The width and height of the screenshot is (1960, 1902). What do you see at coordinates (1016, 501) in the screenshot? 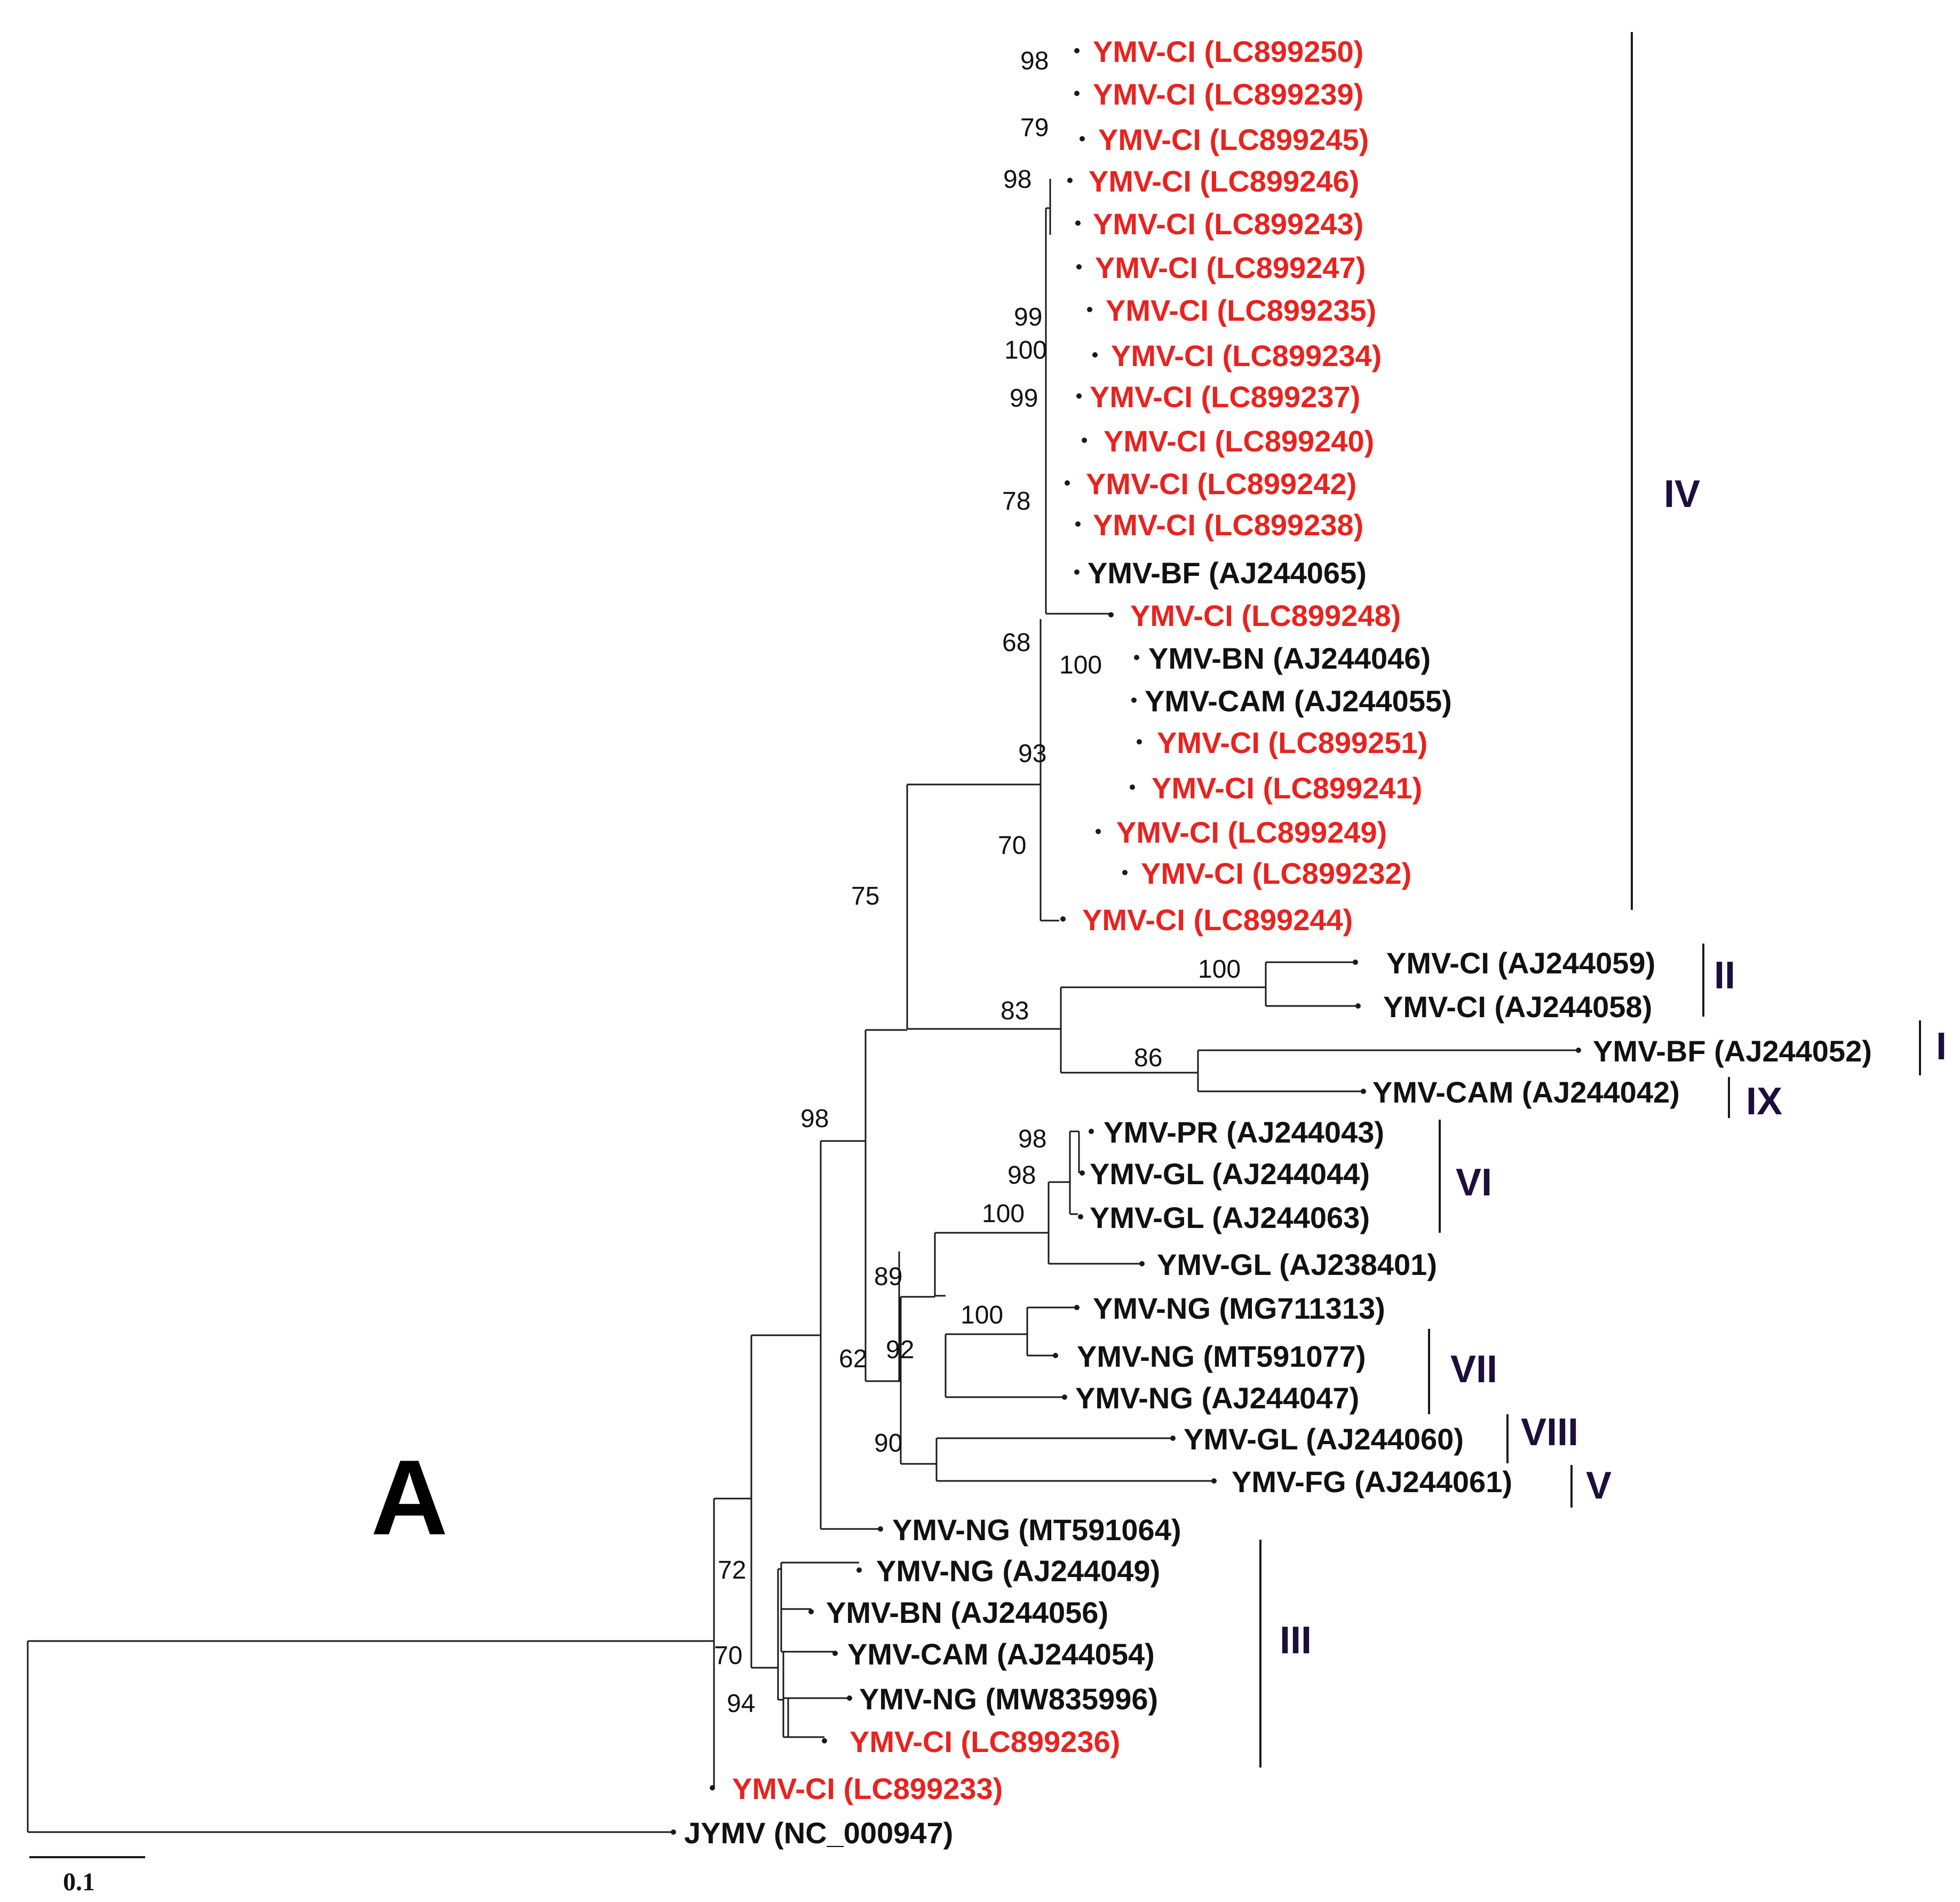
I see `svg-text: 78` at bounding box center [1016, 501].